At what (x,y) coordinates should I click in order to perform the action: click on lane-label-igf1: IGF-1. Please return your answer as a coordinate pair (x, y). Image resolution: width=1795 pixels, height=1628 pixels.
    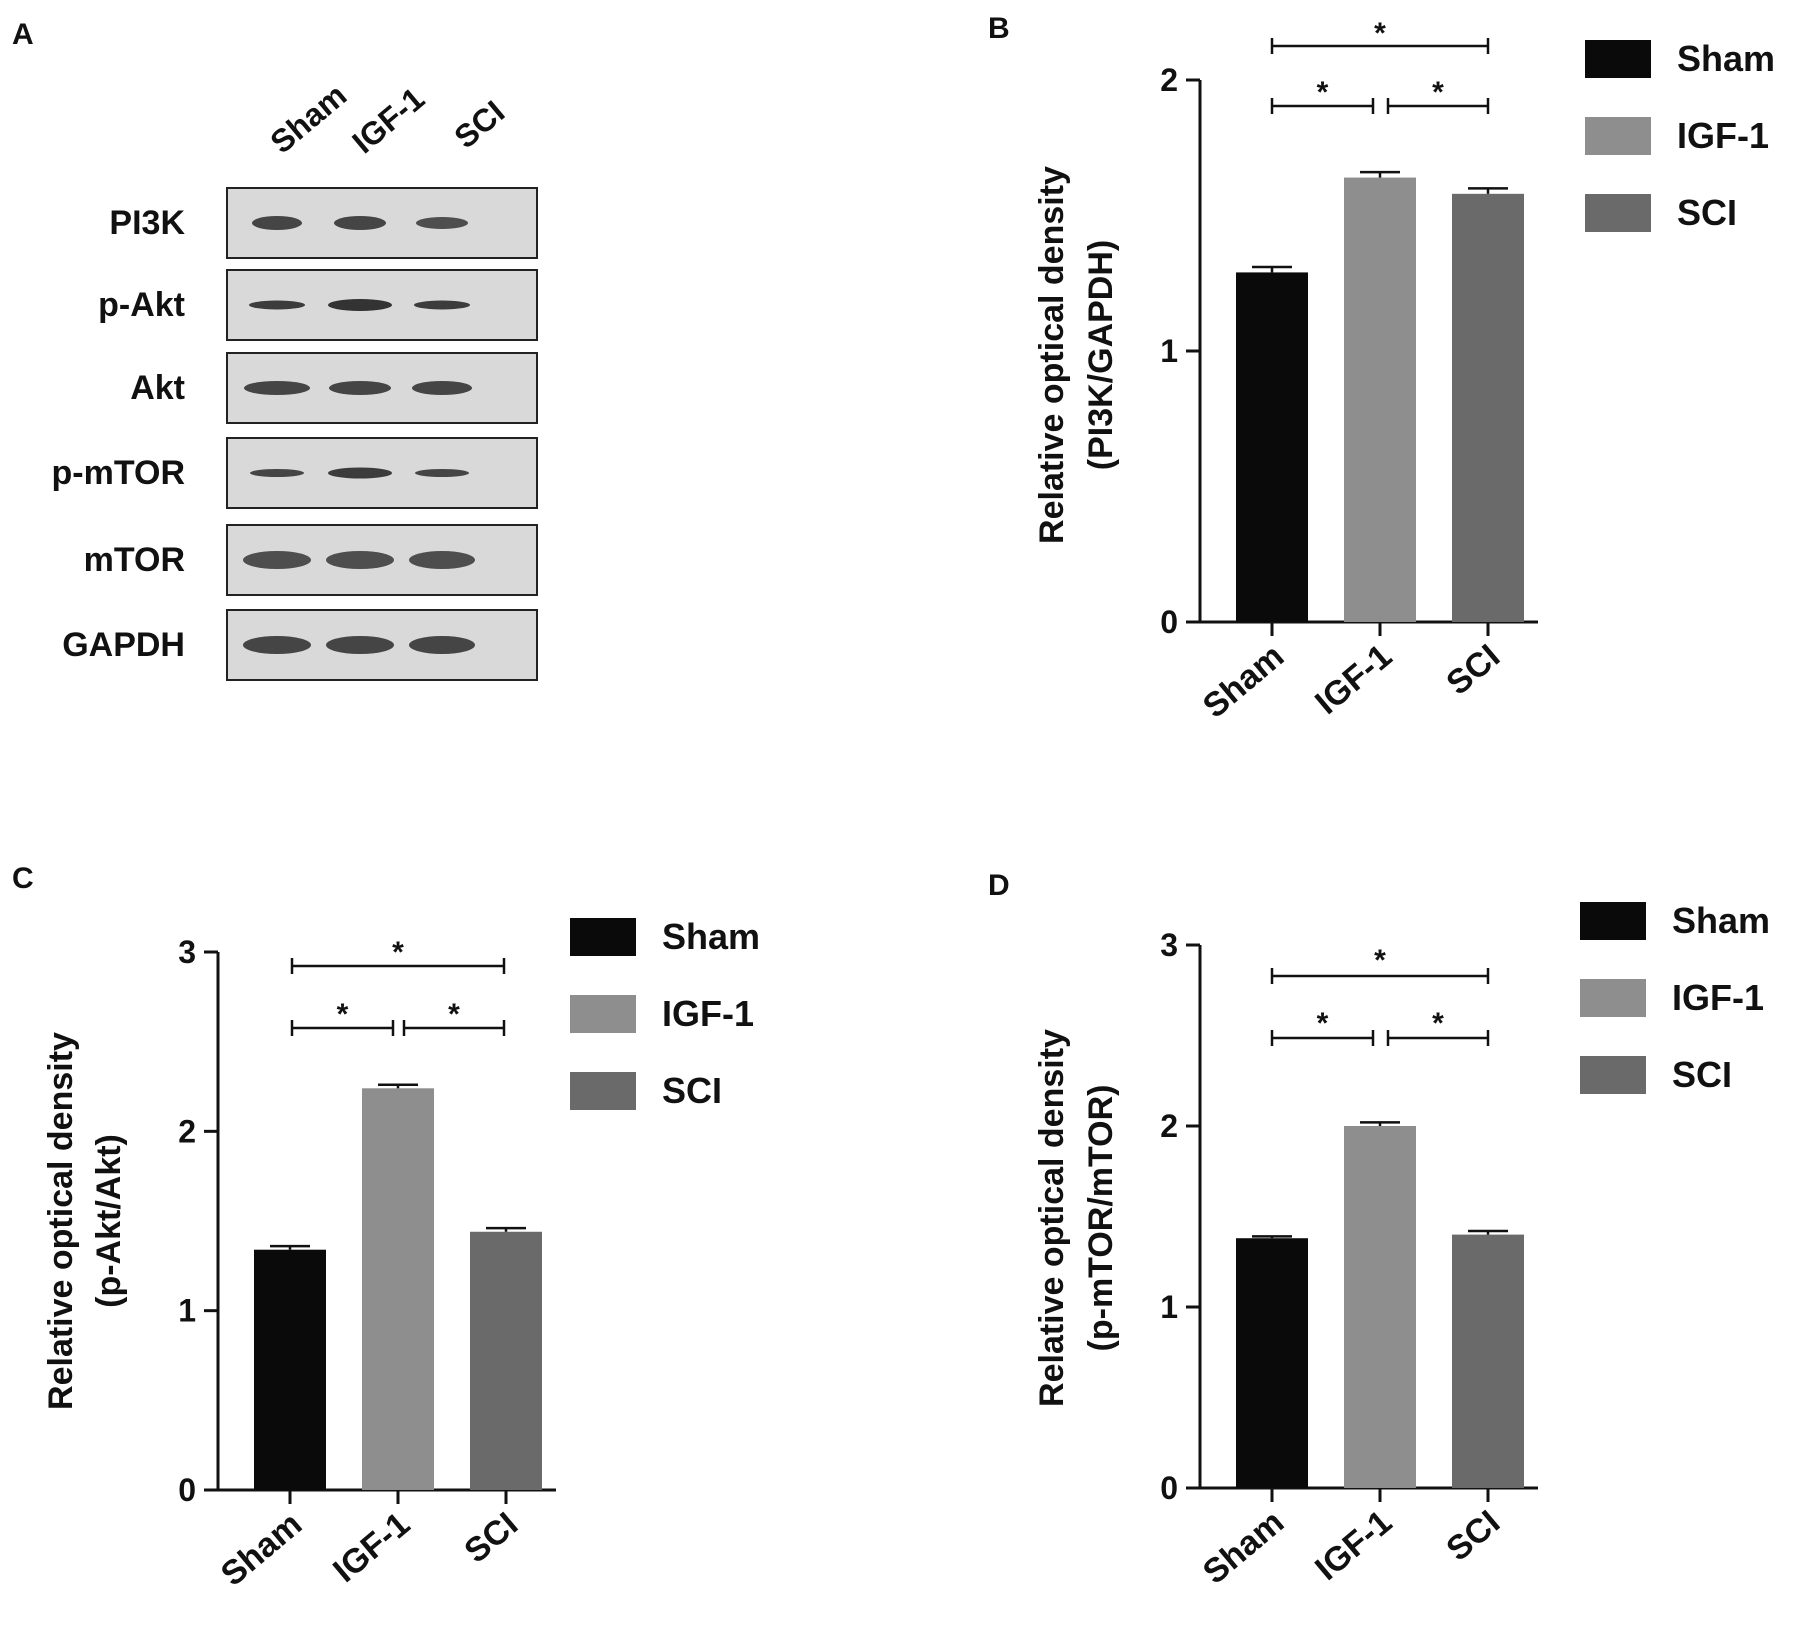
    Looking at the image, I should click on (388, 120).